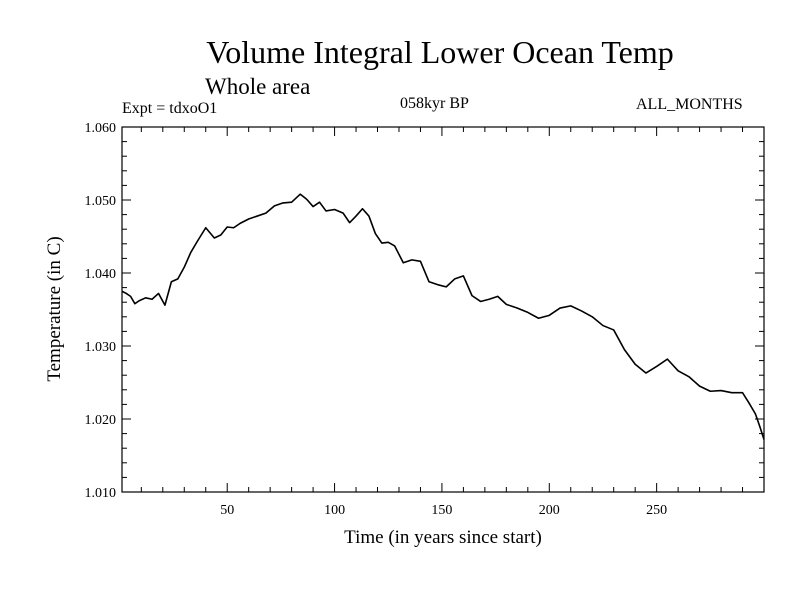 The image size is (800, 600). I want to click on period-label: 058kyr BP, so click(434, 103).